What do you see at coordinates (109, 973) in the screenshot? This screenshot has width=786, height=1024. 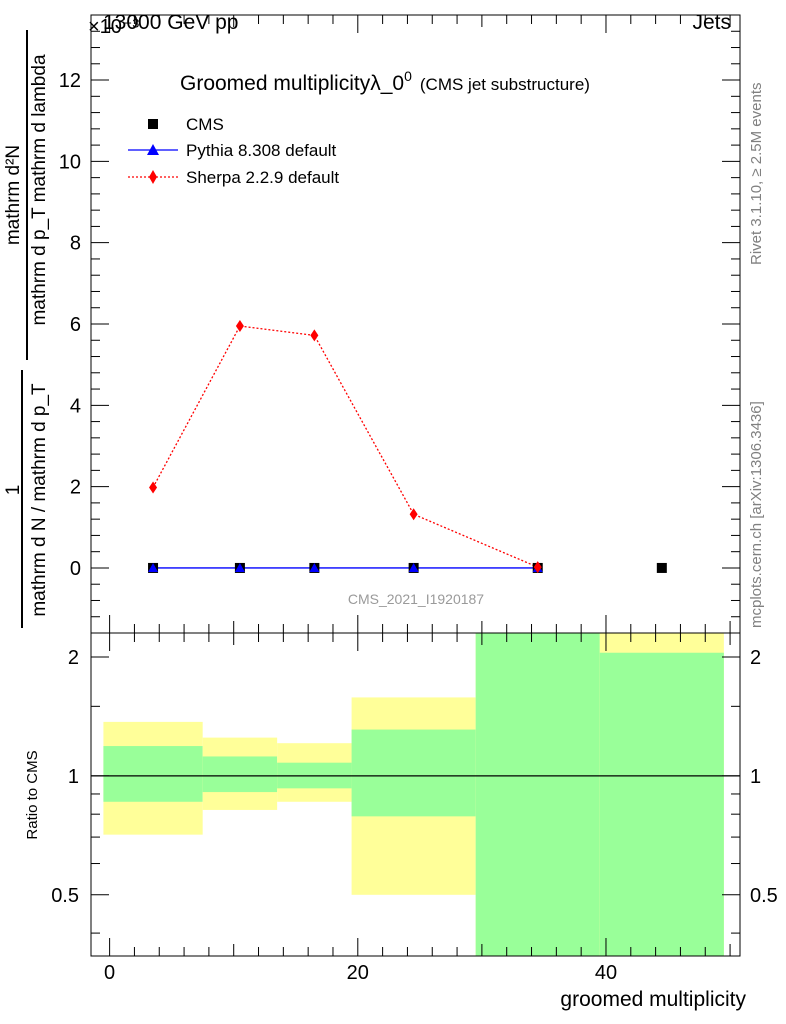 I see `x-tick-label: 0` at bounding box center [109, 973].